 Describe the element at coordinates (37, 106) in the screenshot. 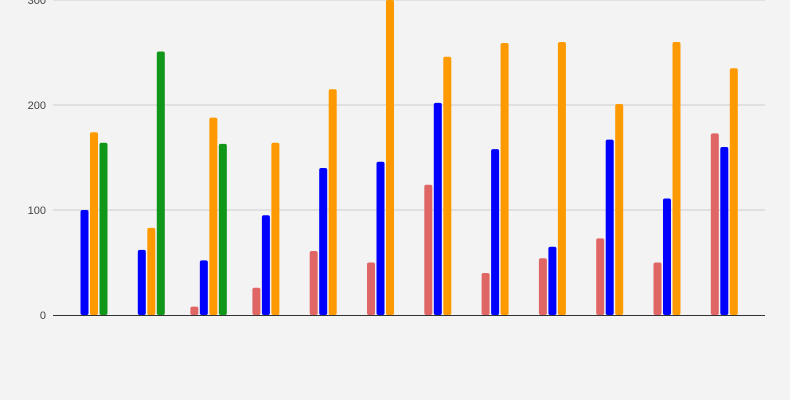

I see `y-tick-label-200: 200` at that location.